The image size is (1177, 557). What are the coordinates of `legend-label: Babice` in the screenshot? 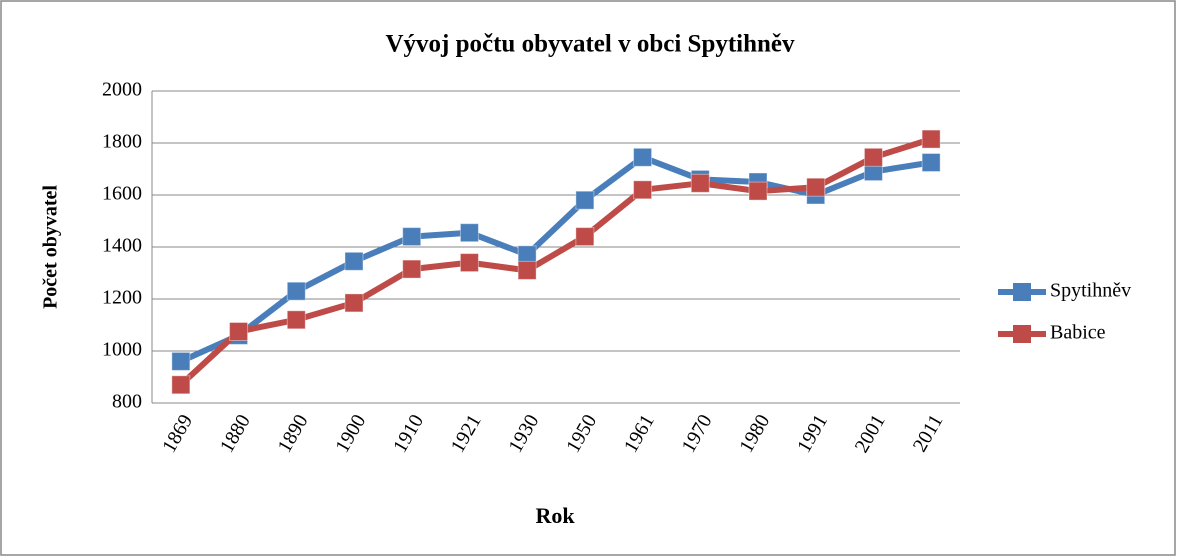 It's located at (1078, 333).